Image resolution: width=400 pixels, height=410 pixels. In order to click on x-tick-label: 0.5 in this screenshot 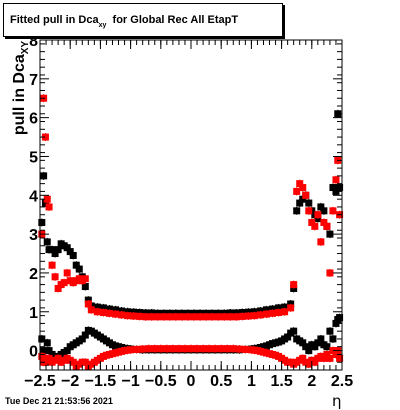, I will do `click(221, 381)`.